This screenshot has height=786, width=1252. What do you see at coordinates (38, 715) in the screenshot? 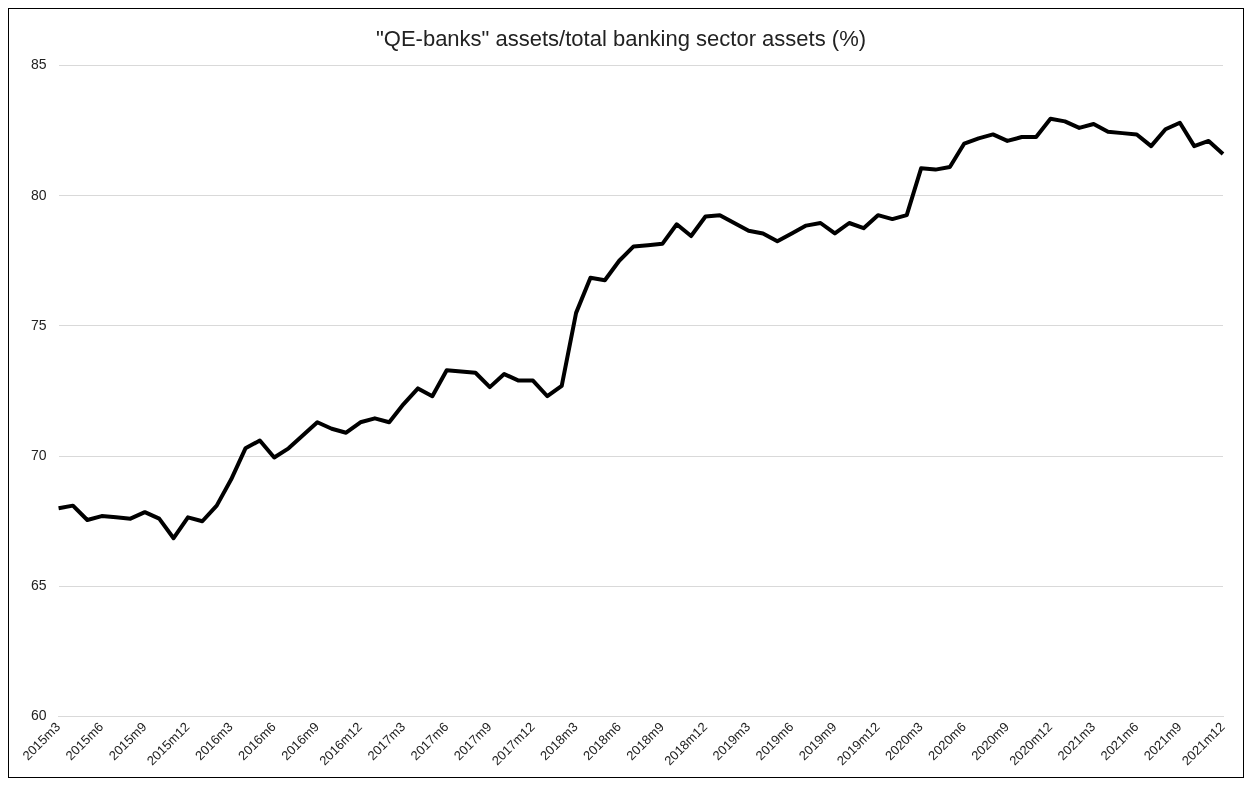
I see `y-tick-label: 60` at bounding box center [38, 715].